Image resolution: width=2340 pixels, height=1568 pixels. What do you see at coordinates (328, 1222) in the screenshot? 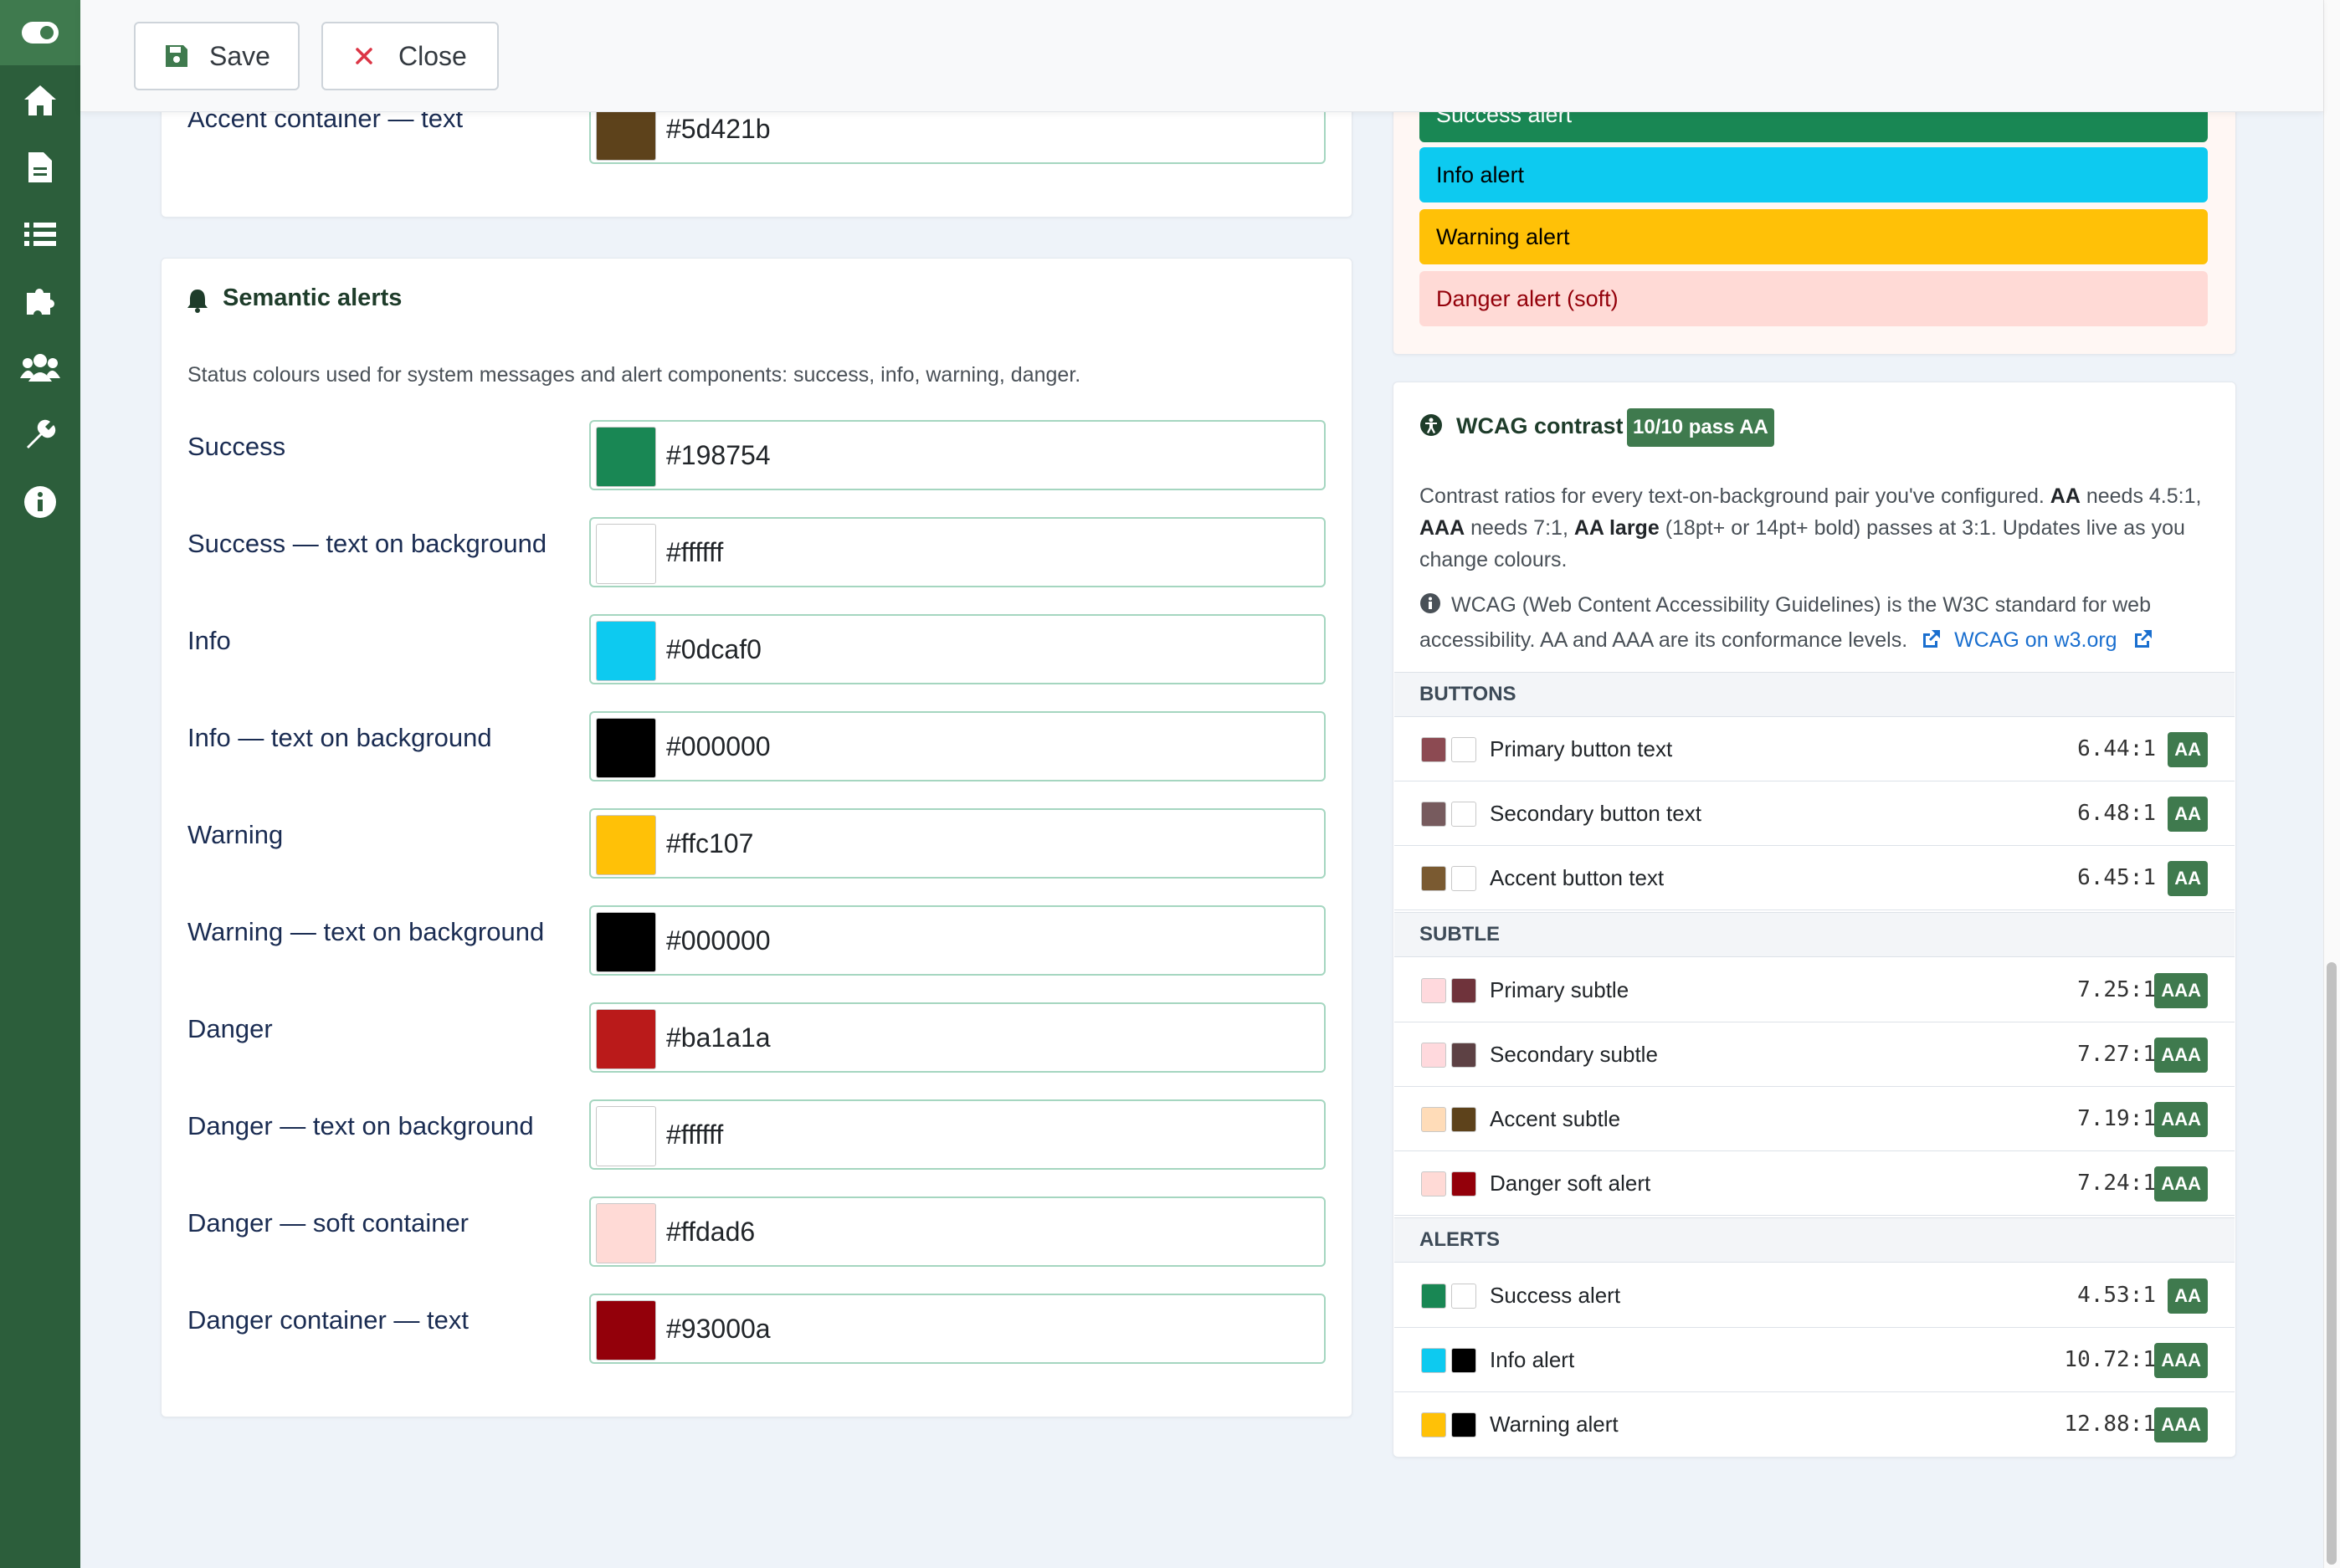
I see `field-label-danger-soft: Danger — soft container` at bounding box center [328, 1222].